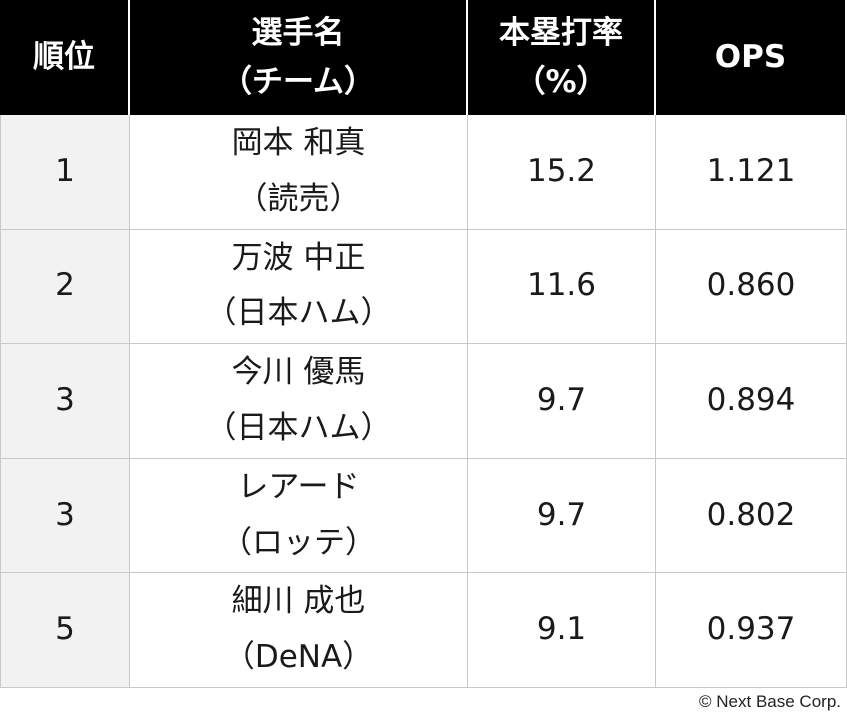  I want to click on player-name: レアード, so click(298, 486).